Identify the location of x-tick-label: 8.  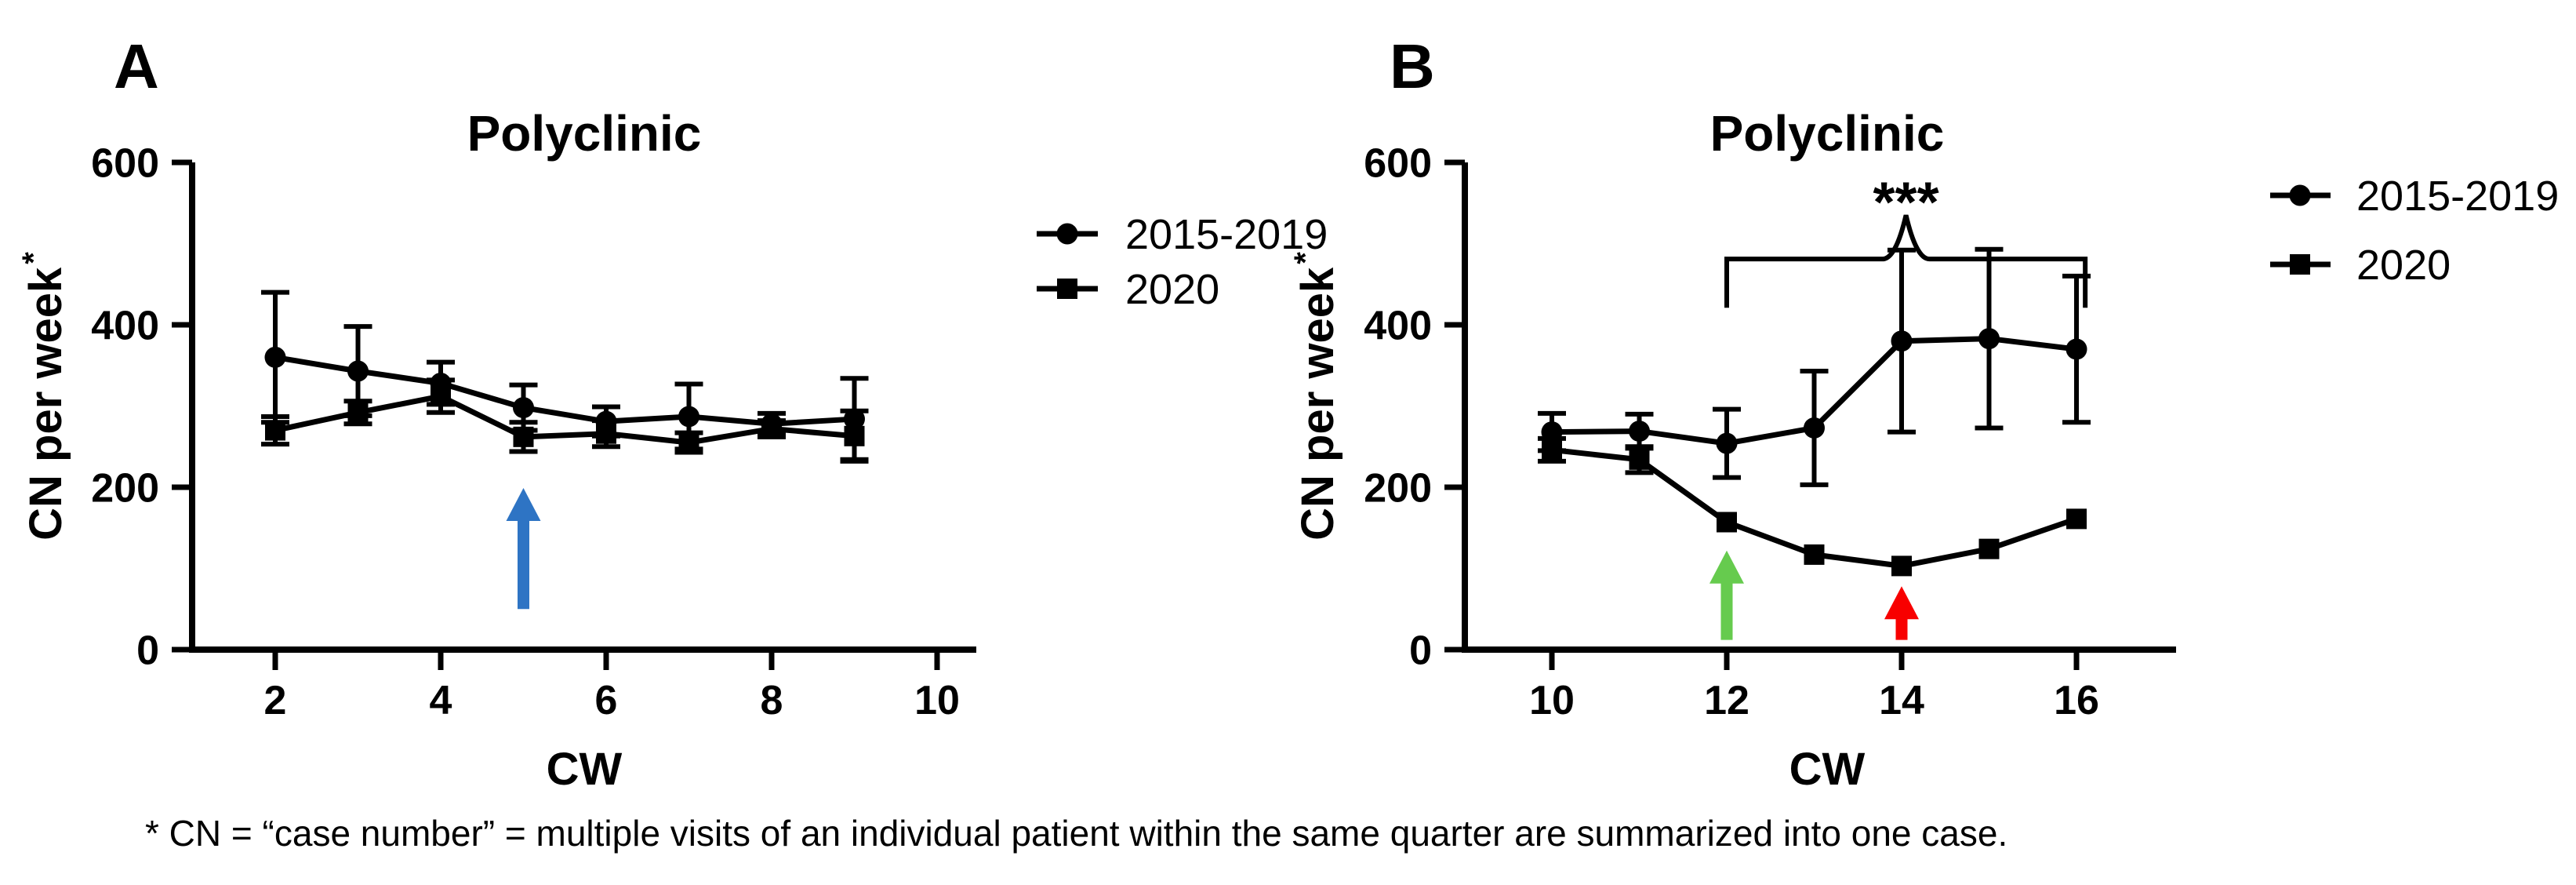
(772, 700).